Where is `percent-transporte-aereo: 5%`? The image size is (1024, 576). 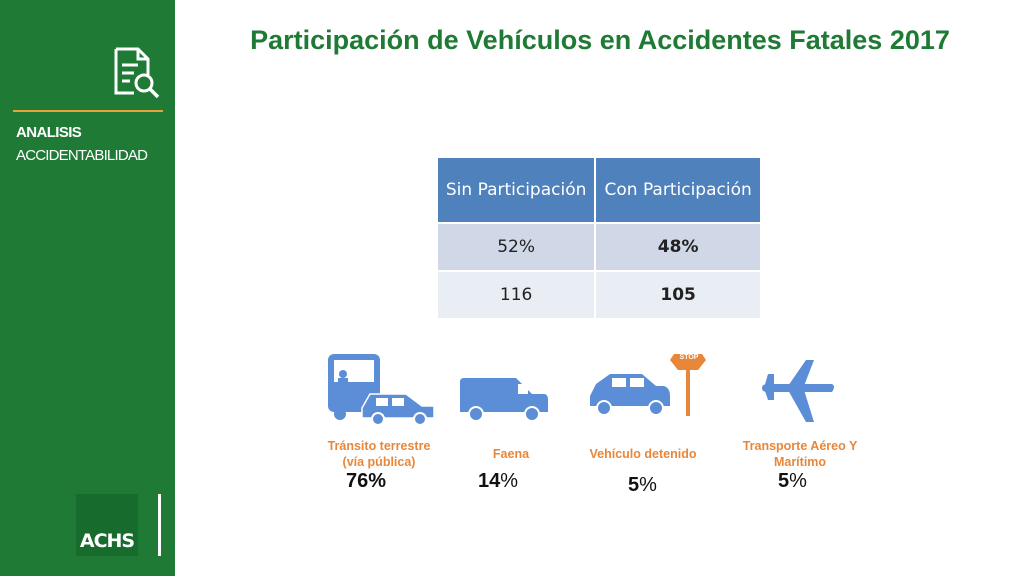 percent-transporte-aereo: 5% is located at coordinates (792, 481).